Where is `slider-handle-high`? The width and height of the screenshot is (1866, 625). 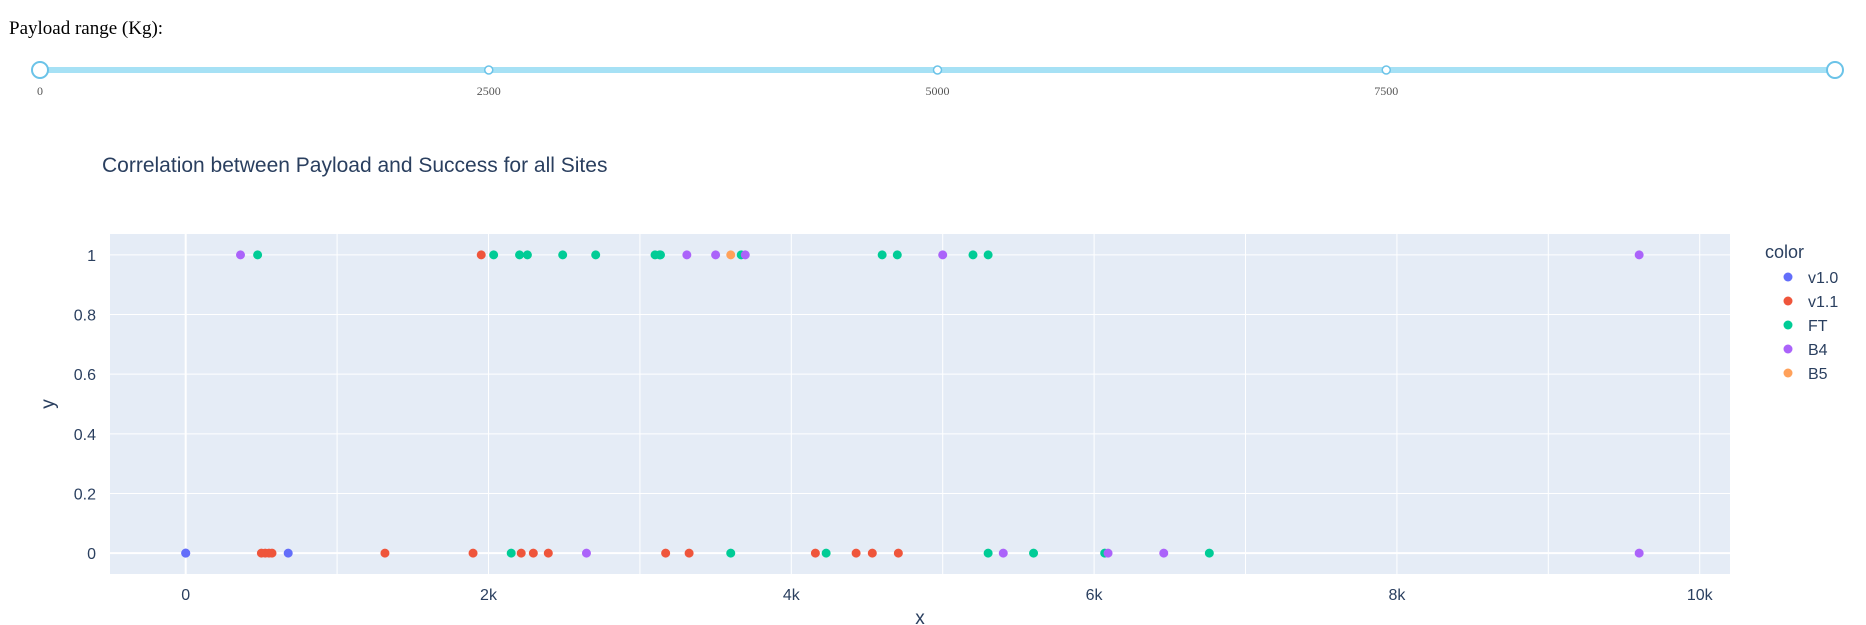
slider-handle-high is located at coordinates (1835, 70).